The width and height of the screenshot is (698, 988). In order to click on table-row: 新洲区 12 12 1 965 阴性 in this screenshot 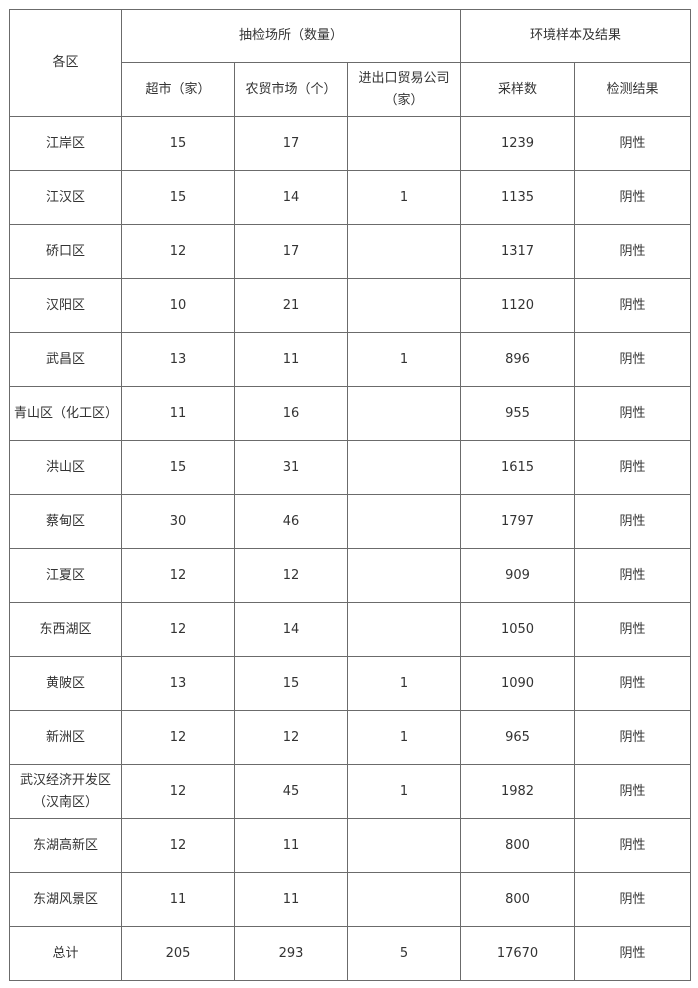, I will do `click(350, 737)`.